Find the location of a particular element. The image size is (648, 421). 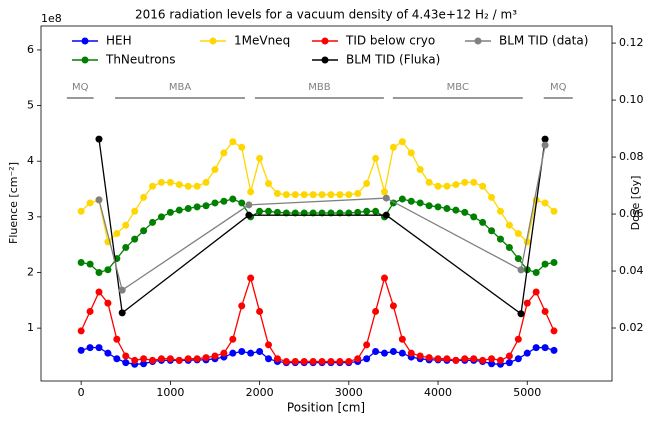

x-tick-label: 4000 is located at coordinates (438, 392).